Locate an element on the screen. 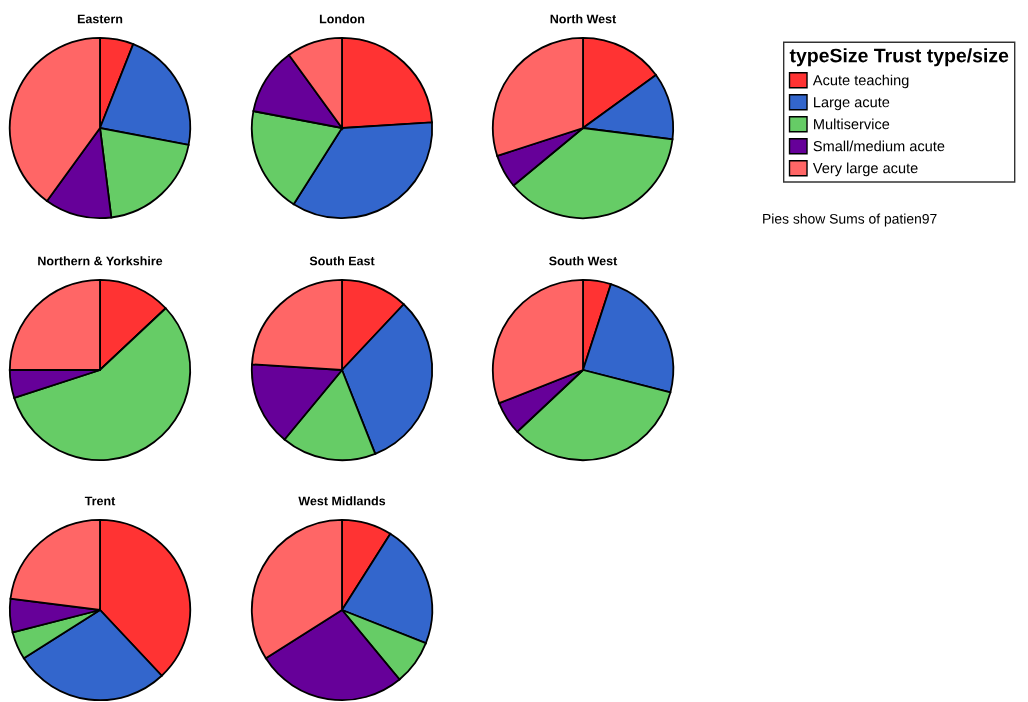  legend-label: Multiservice is located at coordinates (852, 124).